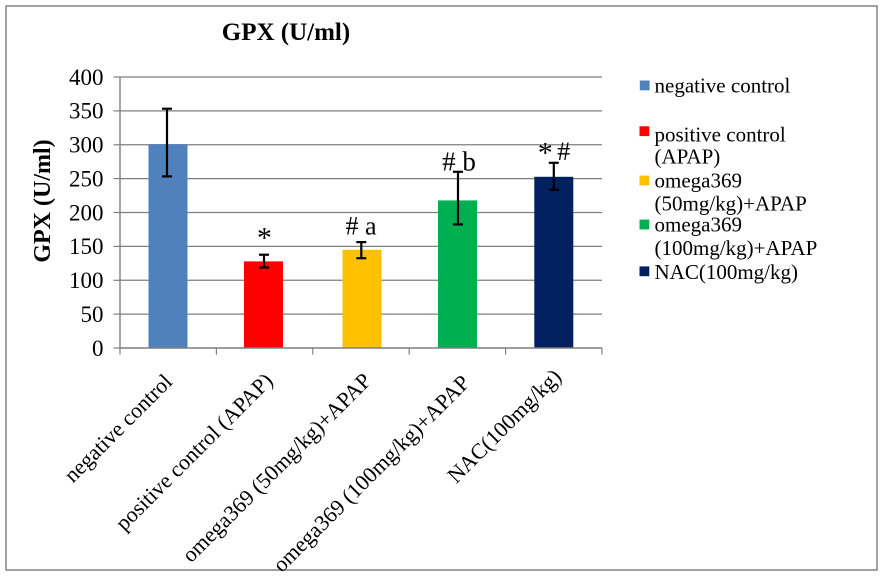  I want to click on svg-text: 400, so click(86, 77).